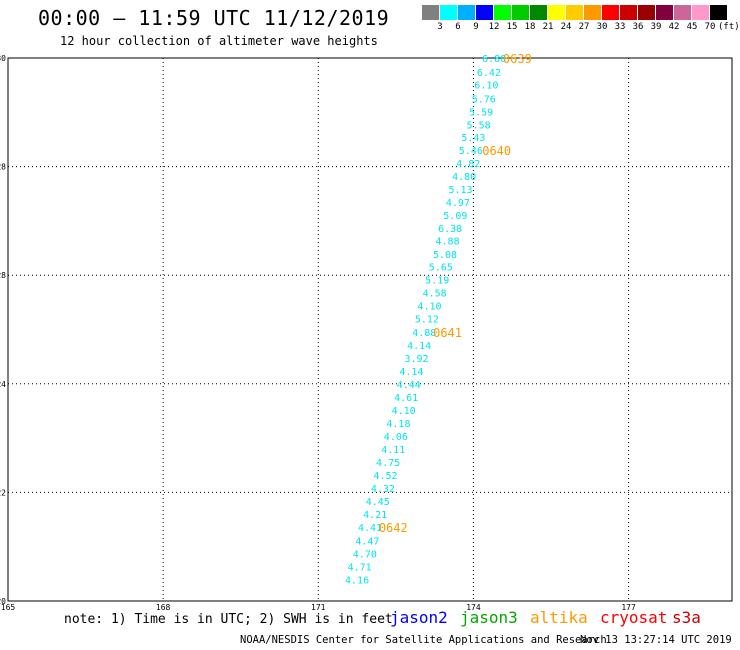 The width and height of the screenshot is (740, 650). What do you see at coordinates (441, 268) in the screenshot?
I see `wave-height-label: 5.65` at bounding box center [441, 268].